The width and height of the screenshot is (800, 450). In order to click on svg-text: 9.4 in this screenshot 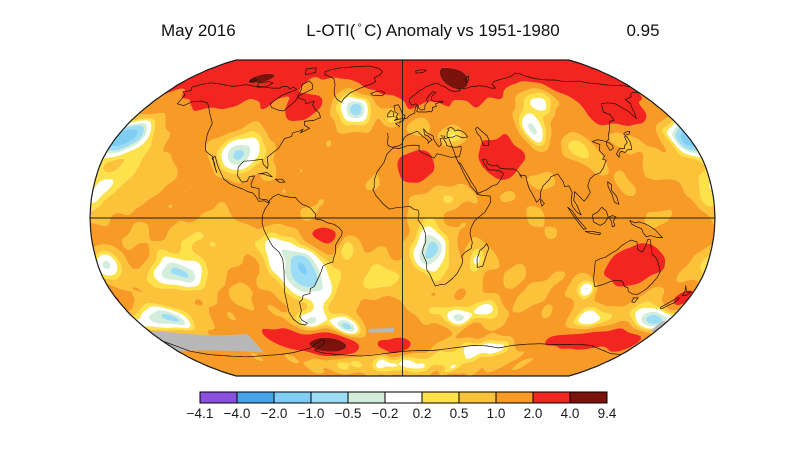, I will do `click(607, 413)`.